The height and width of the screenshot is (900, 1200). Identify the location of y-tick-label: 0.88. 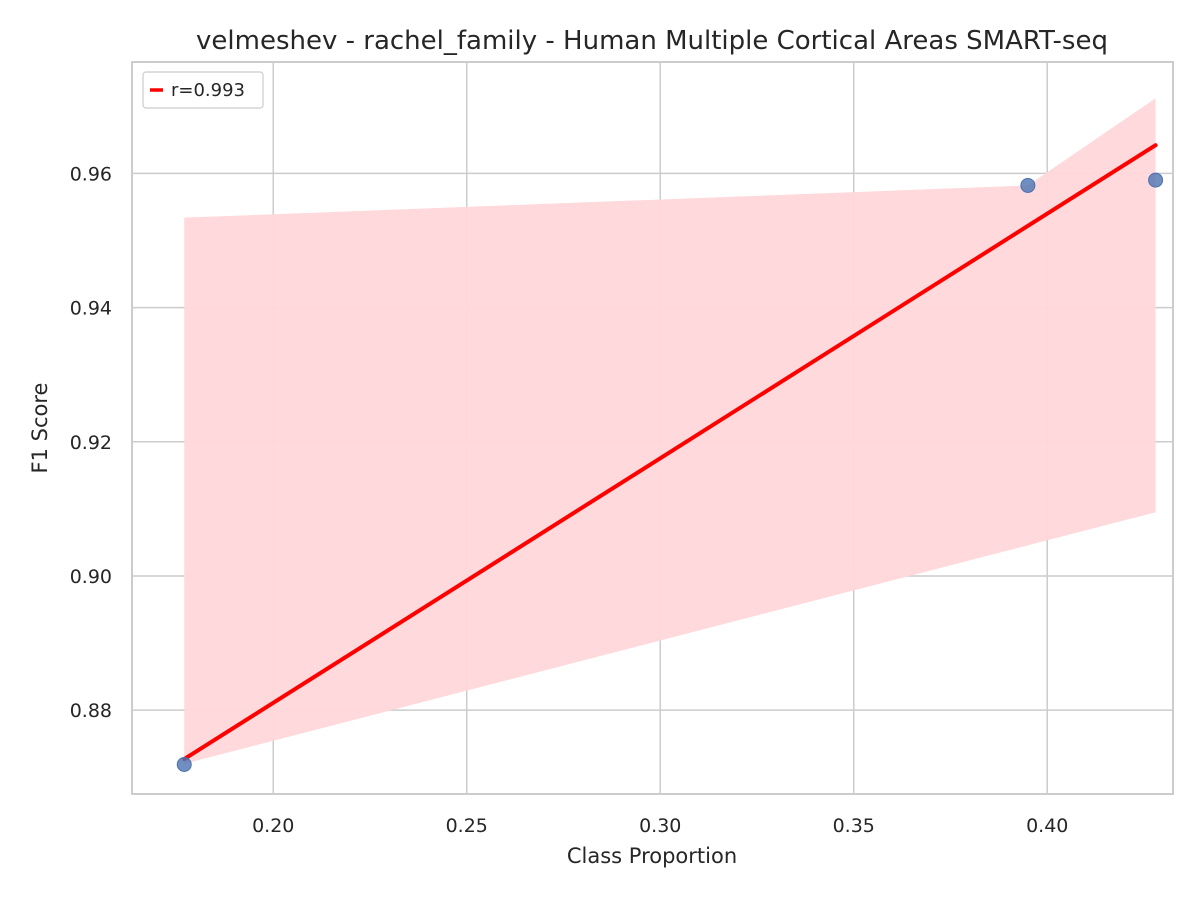
(91, 711).